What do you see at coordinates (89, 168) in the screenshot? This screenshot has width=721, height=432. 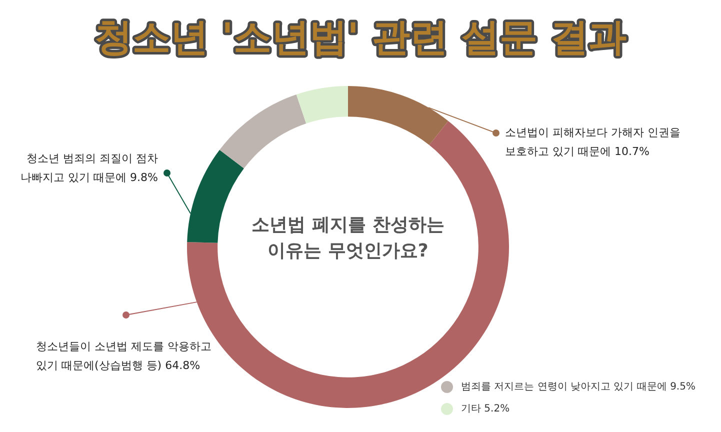 I see `slice-label: 청소년 범죄의 죄질이 점차 나빠지고 있기 때문에 9.8%` at bounding box center [89, 168].